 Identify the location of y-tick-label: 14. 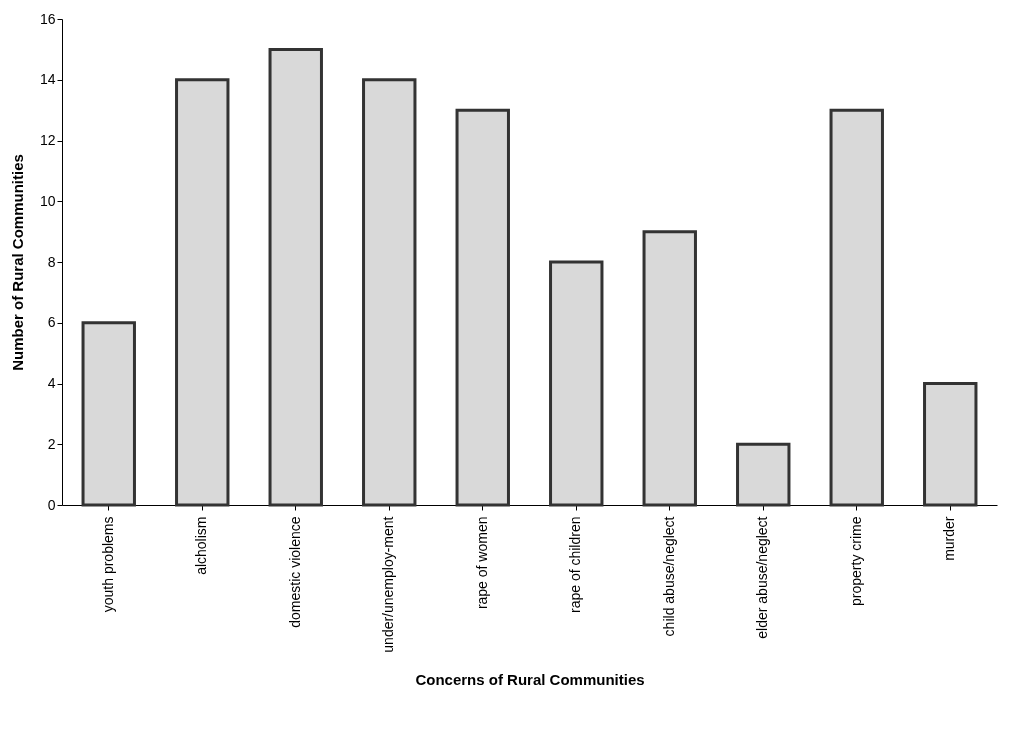
(47, 79).